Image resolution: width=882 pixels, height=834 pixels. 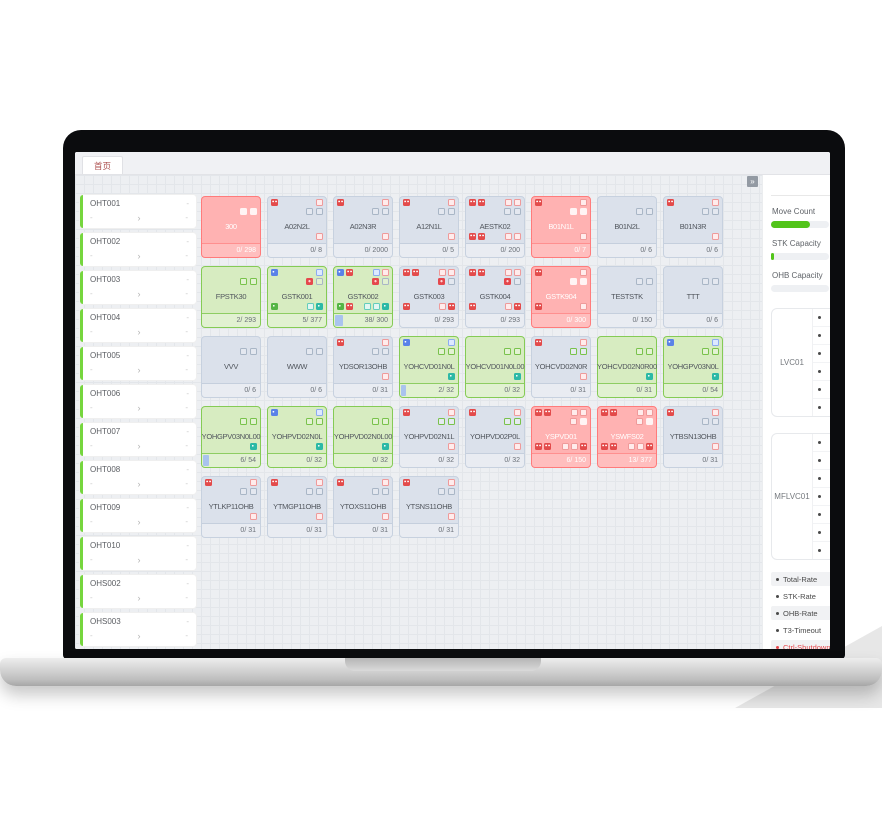 I want to click on sidebar-item-oht004: OHT004 - - › -, so click(x=138, y=325).